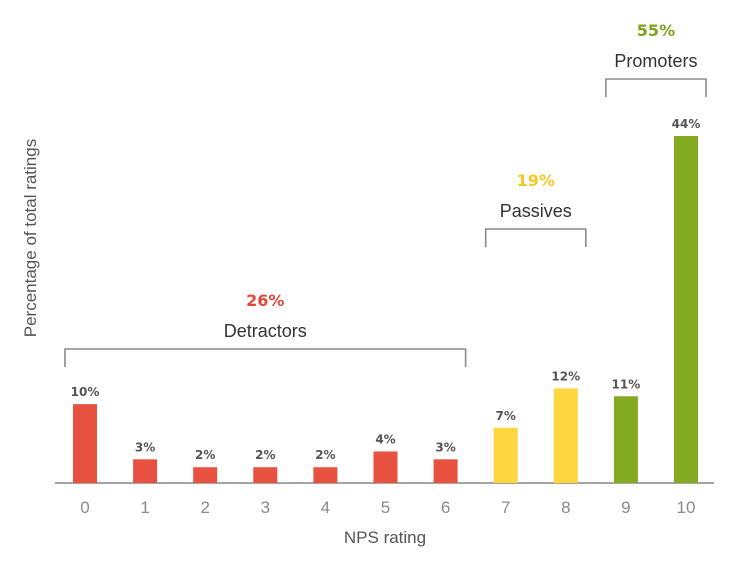 The height and width of the screenshot is (565, 737). I want to click on passives-bracket, so click(535, 237).